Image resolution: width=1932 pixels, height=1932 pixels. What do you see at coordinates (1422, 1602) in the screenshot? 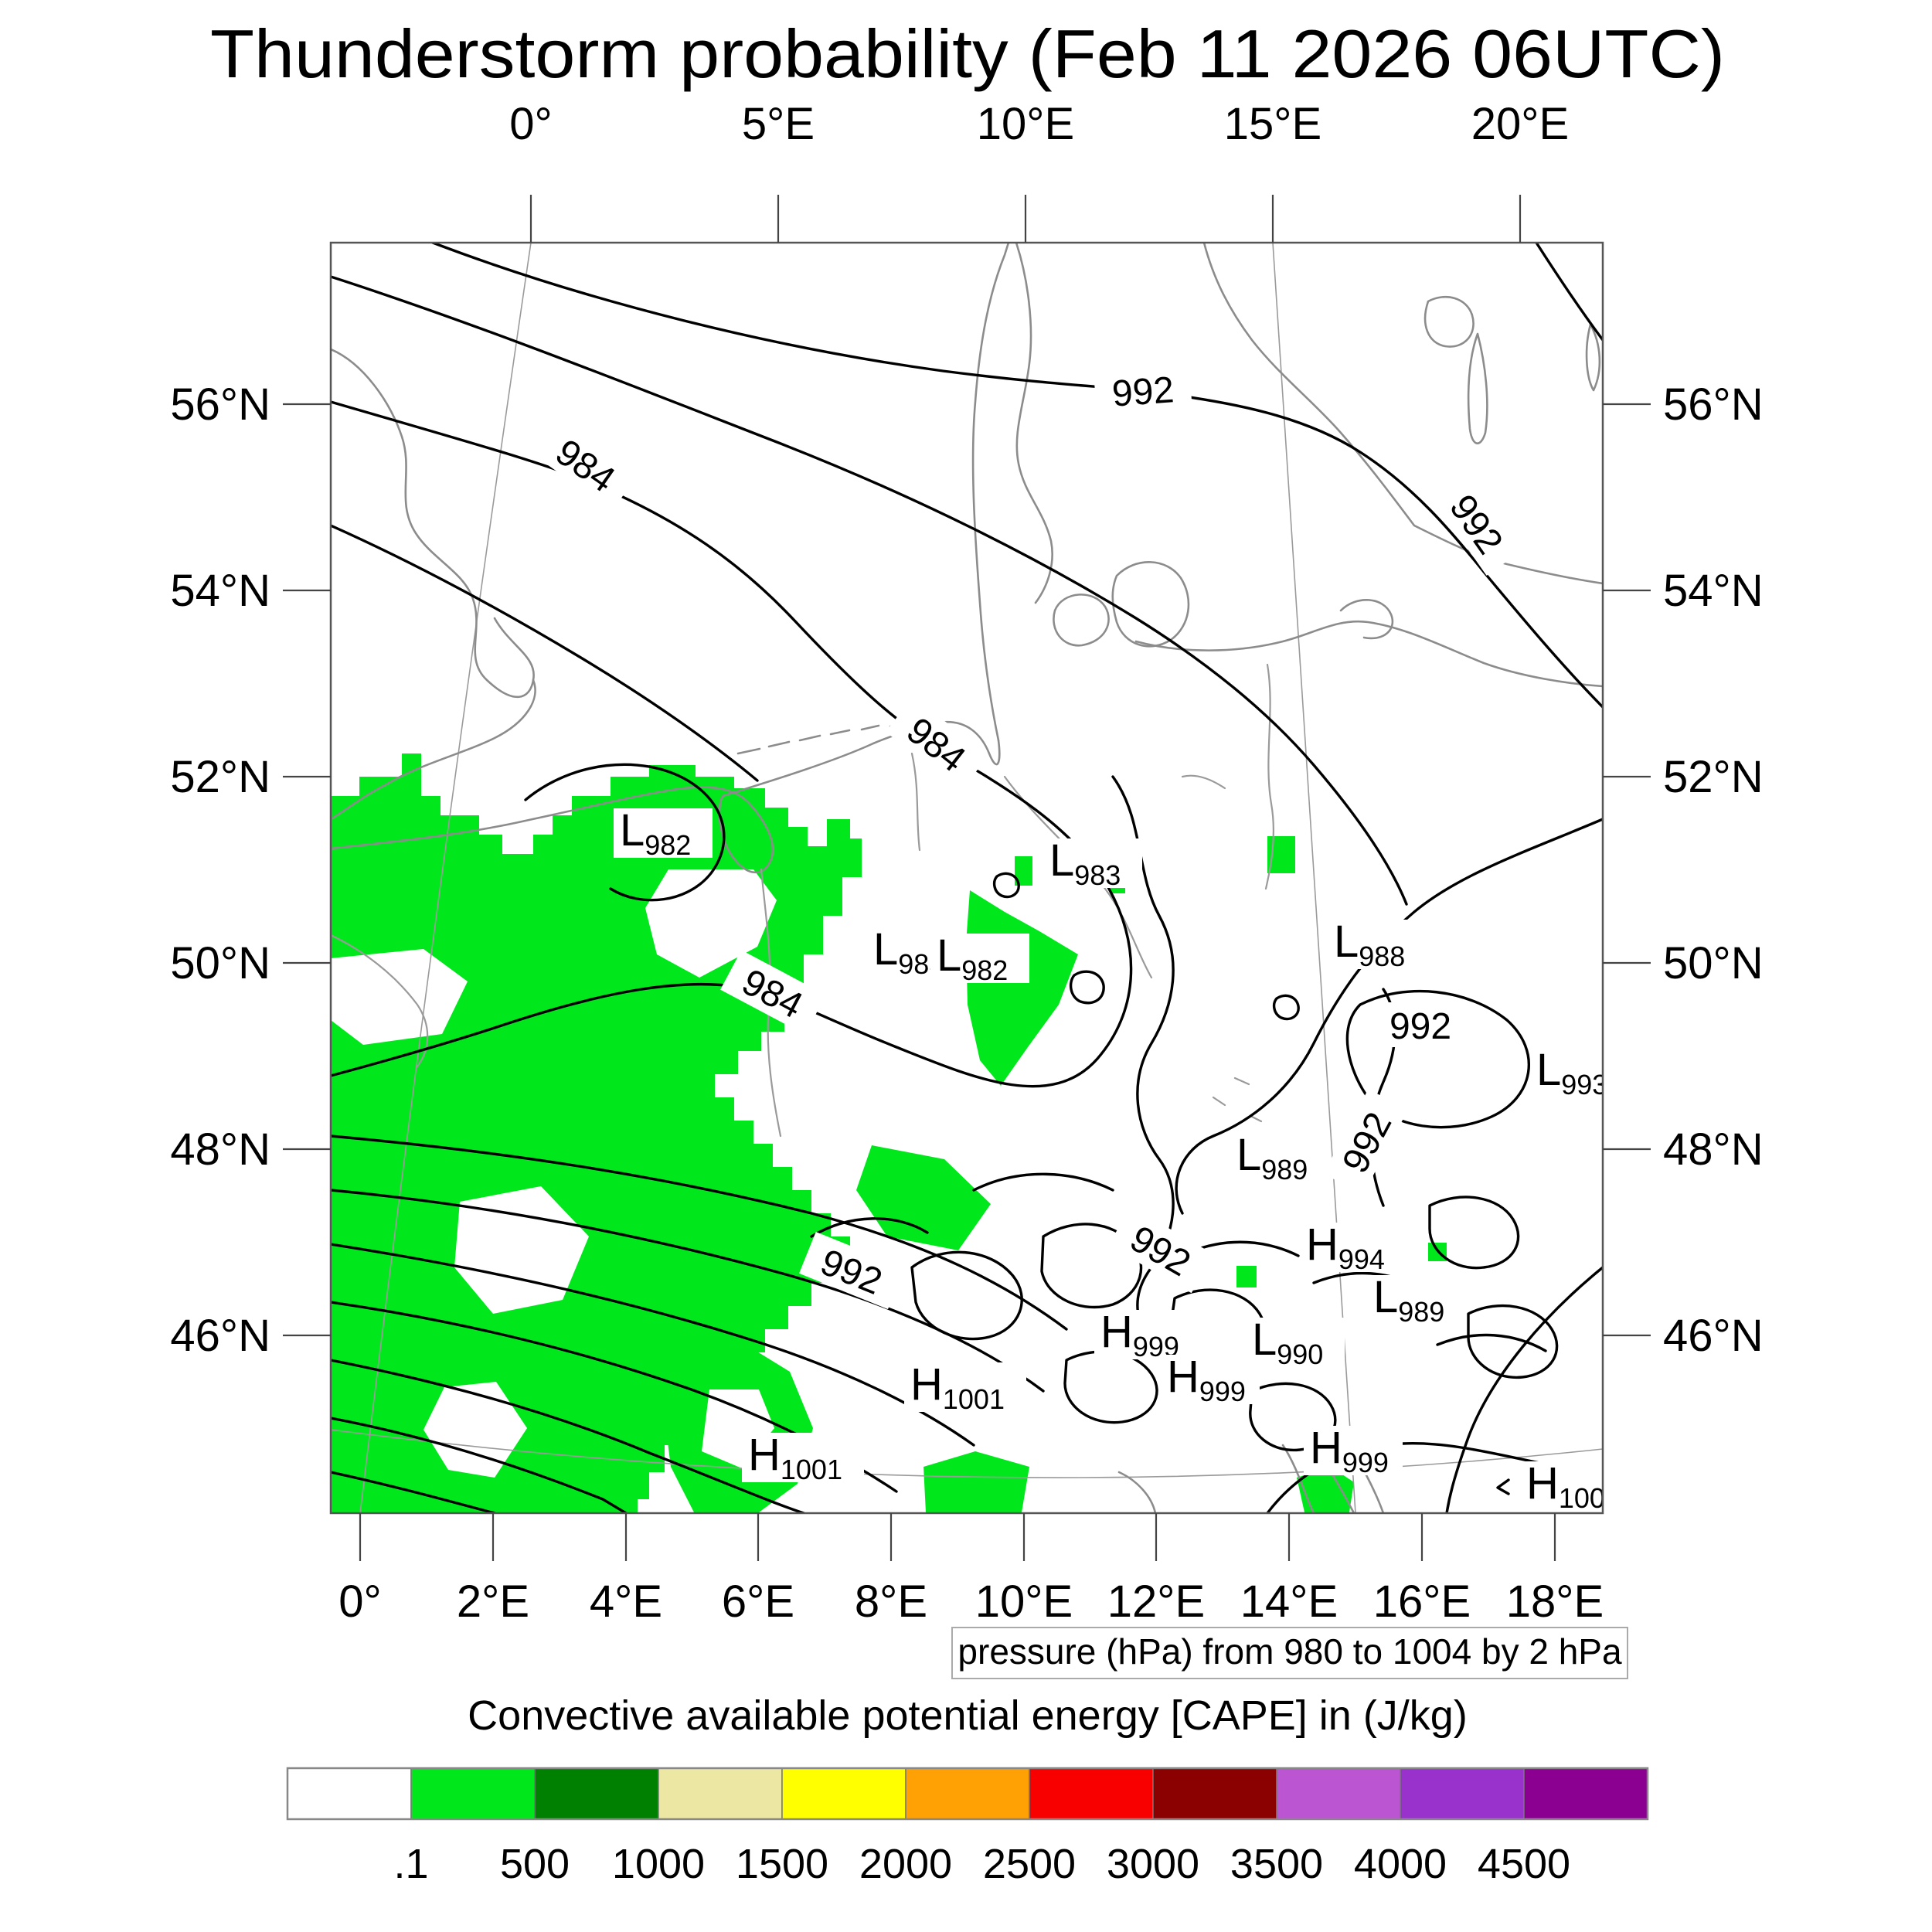
I see `bottom-tick-label: 16°E` at bounding box center [1422, 1602].